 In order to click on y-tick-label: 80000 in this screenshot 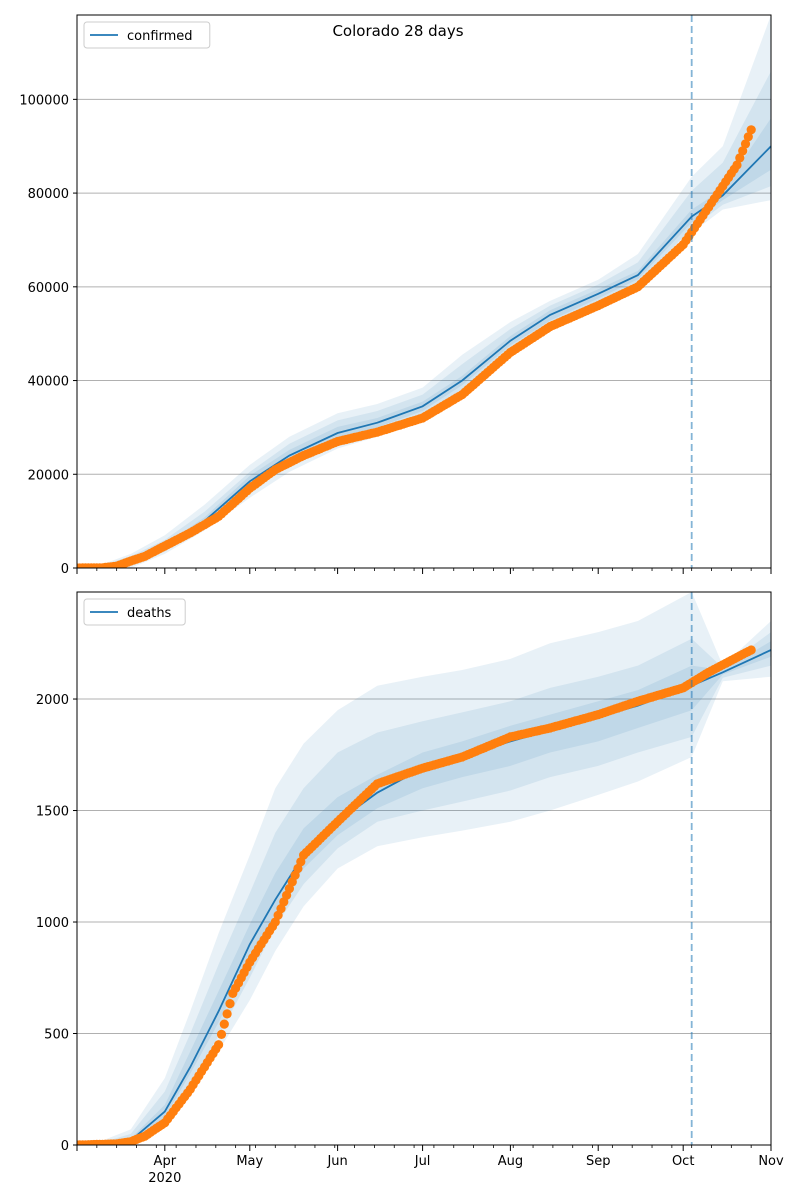, I will do `click(48, 194)`.